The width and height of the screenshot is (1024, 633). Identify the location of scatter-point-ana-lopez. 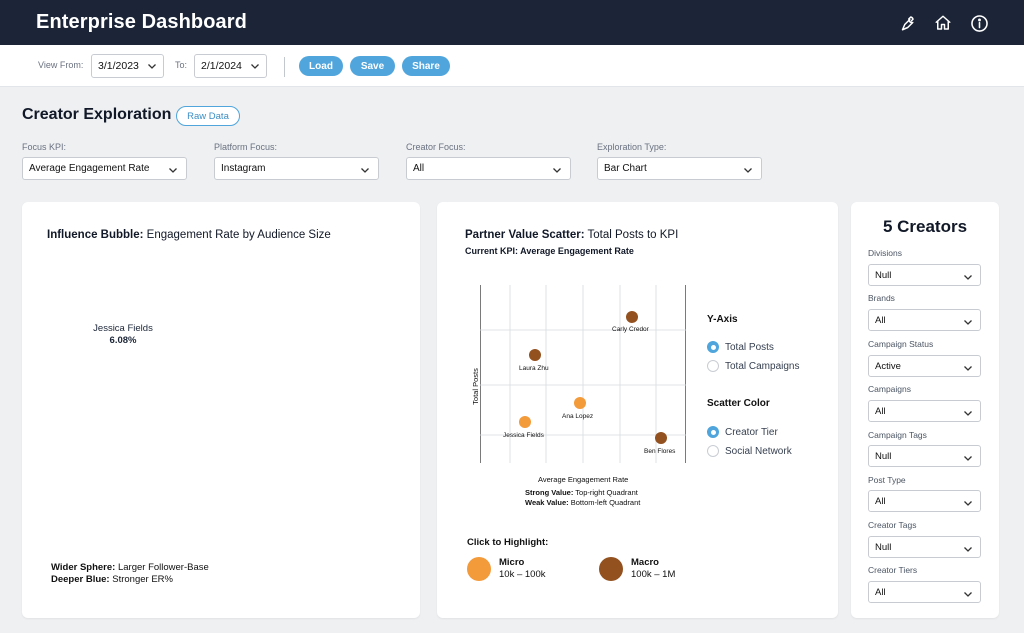
(580, 403).